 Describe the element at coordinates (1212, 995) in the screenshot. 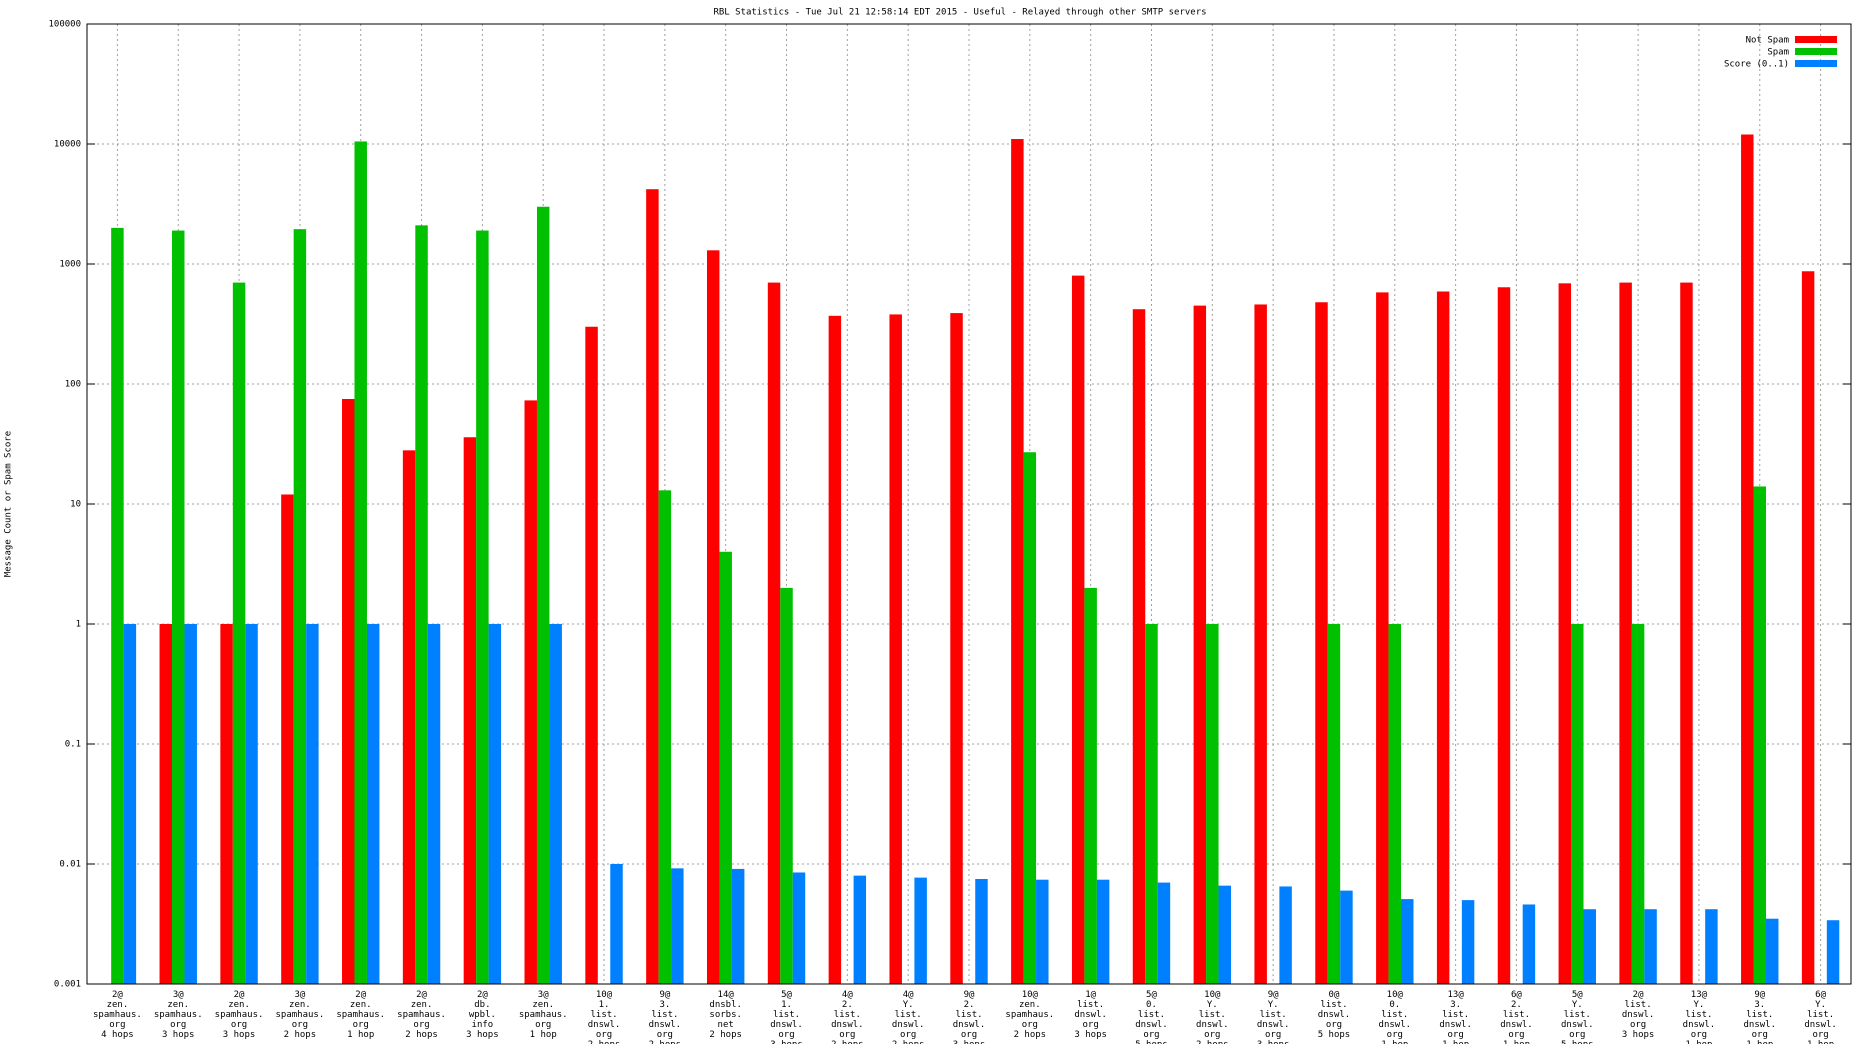

I see `x-tick-label-line: 10@` at that location.